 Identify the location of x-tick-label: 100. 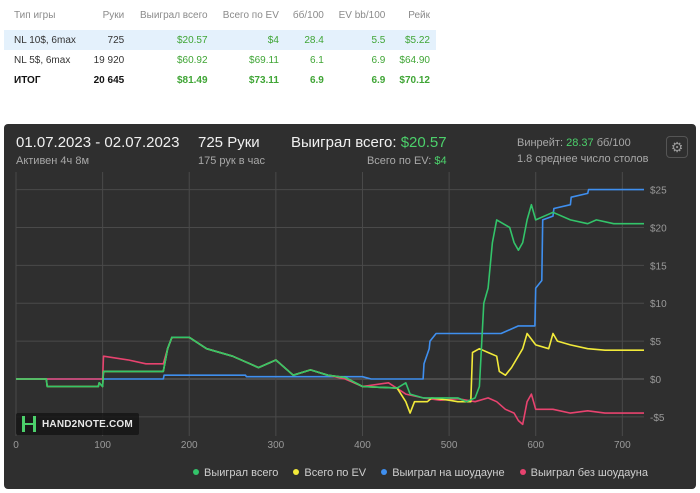
(102, 445).